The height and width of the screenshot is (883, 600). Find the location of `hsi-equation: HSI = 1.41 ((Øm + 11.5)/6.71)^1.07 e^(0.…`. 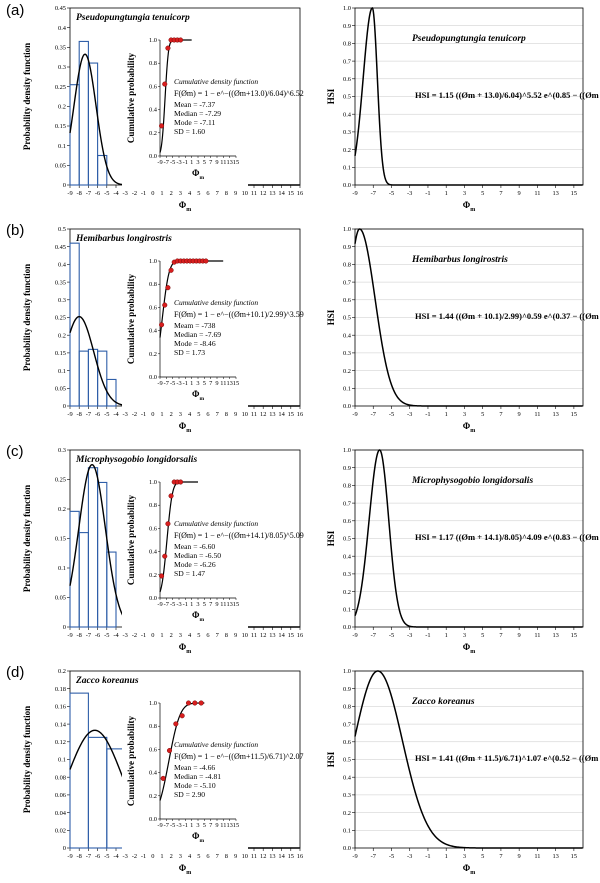

hsi-equation: HSI = 1.41 ((Øm + 11.5)/6.71)^1.07 e^(0.… is located at coordinates (507, 758).